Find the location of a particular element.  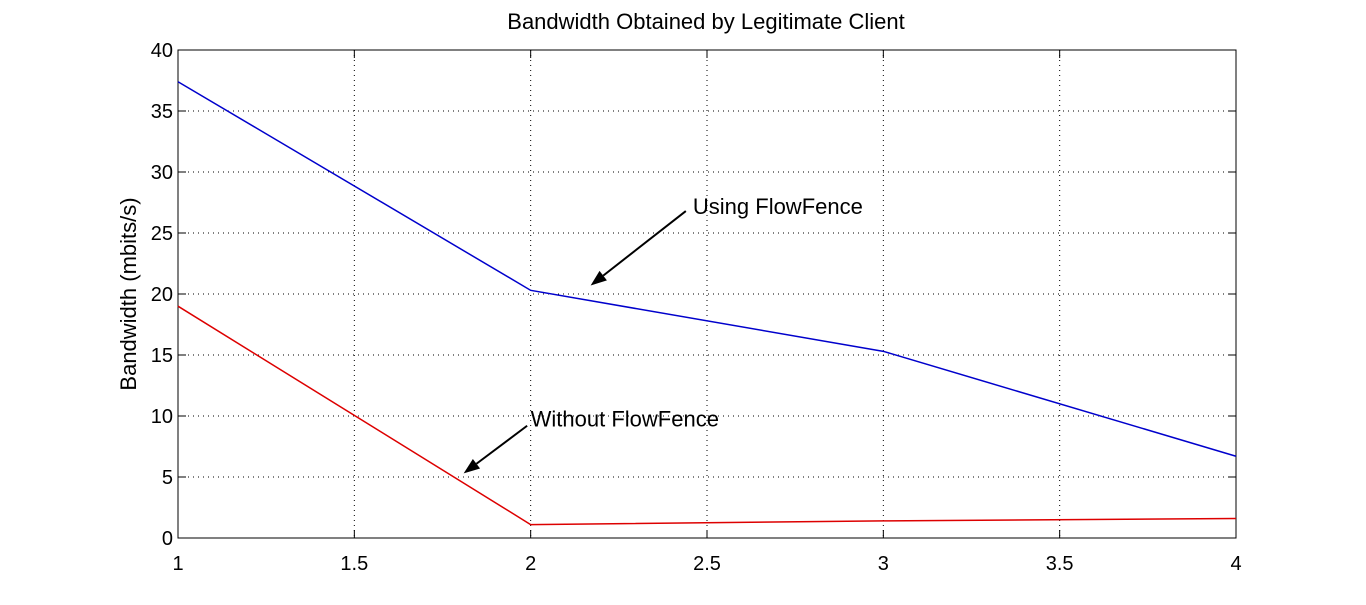

y-tick-label: 25 is located at coordinates (162, 234).